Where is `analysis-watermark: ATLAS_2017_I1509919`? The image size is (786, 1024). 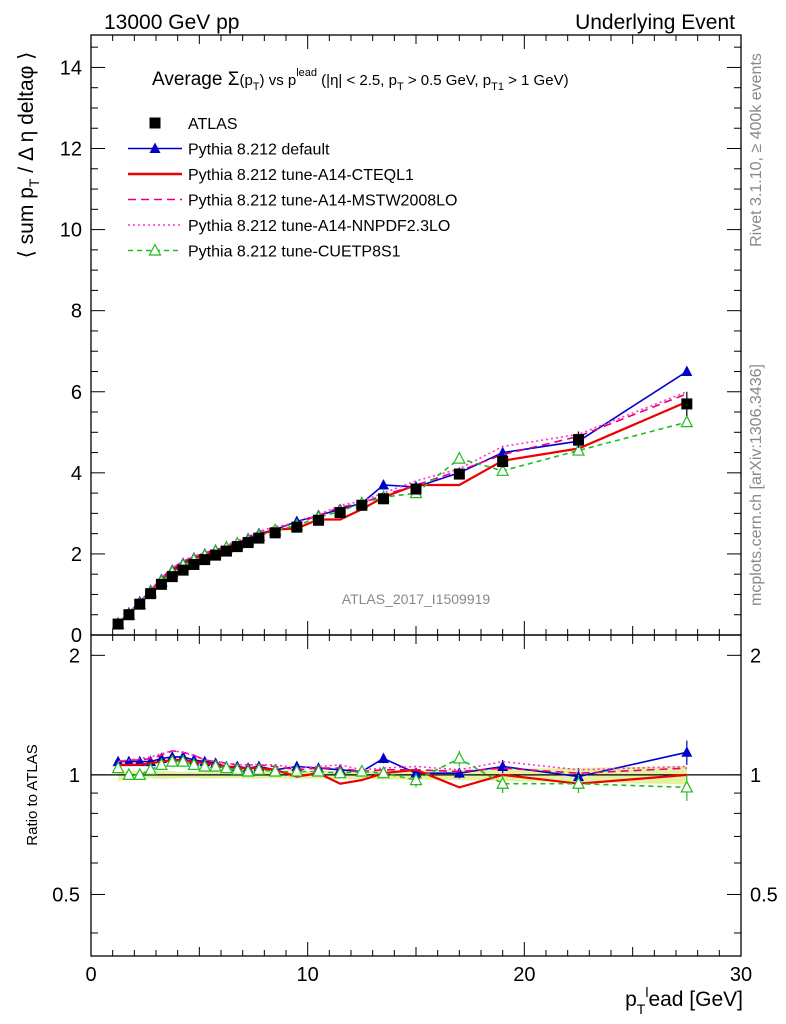 analysis-watermark: ATLAS_2017_I1509919 is located at coordinates (416, 599).